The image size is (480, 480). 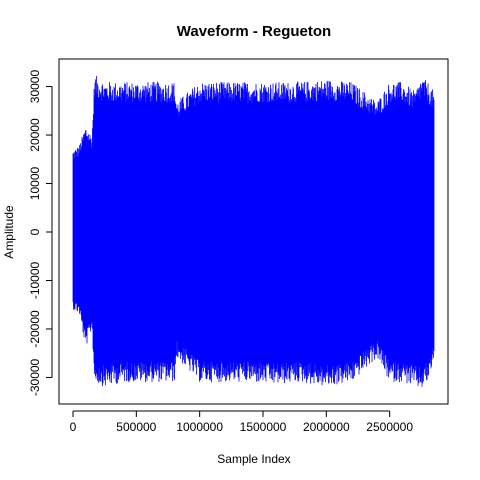 I want to click on y-axis-label: Amplitude, so click(x=9, y=232).